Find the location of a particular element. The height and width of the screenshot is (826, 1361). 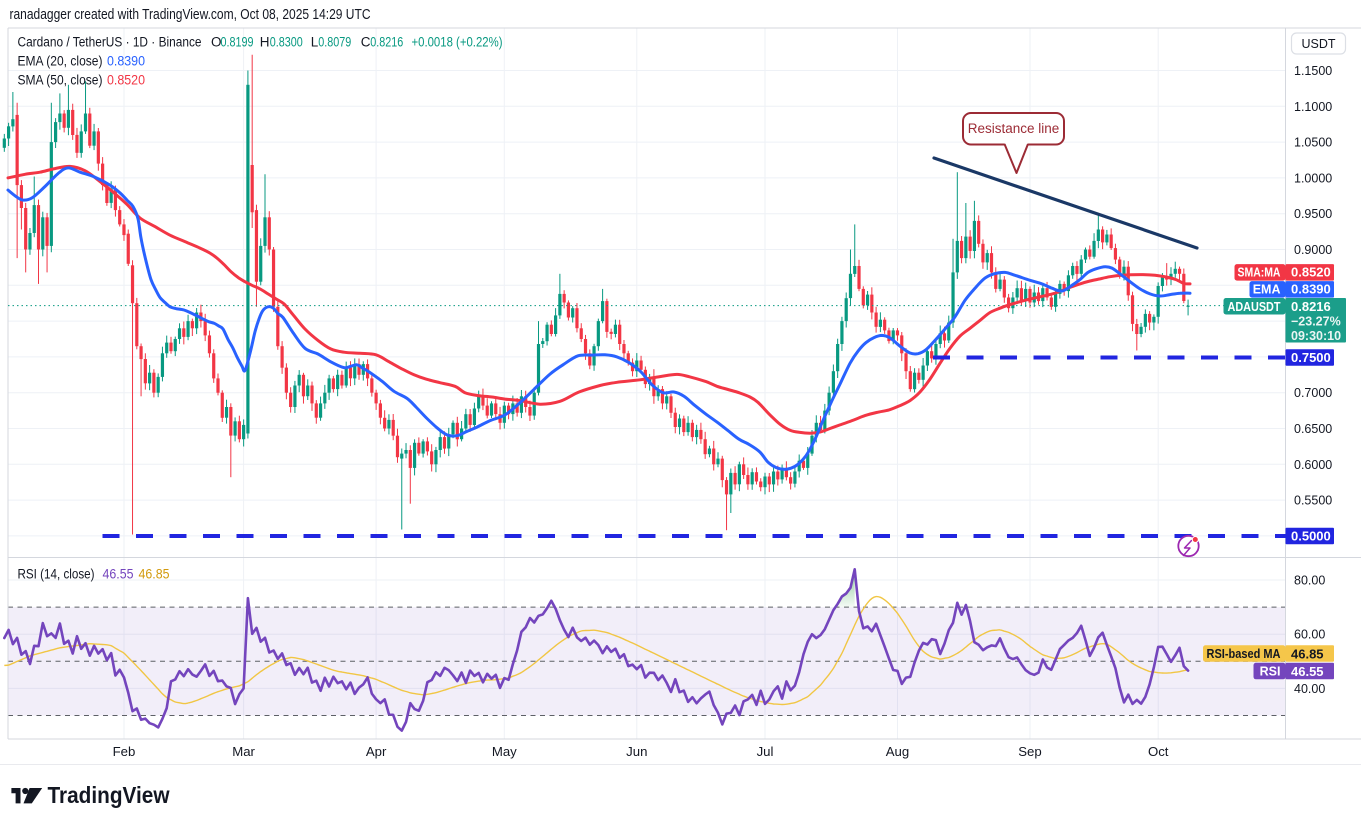

svg-text: H is located at coordinates (265, 42).